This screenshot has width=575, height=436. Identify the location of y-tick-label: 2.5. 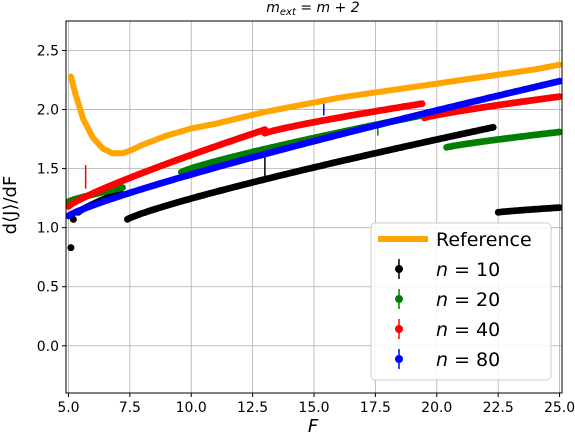
(48, 52).